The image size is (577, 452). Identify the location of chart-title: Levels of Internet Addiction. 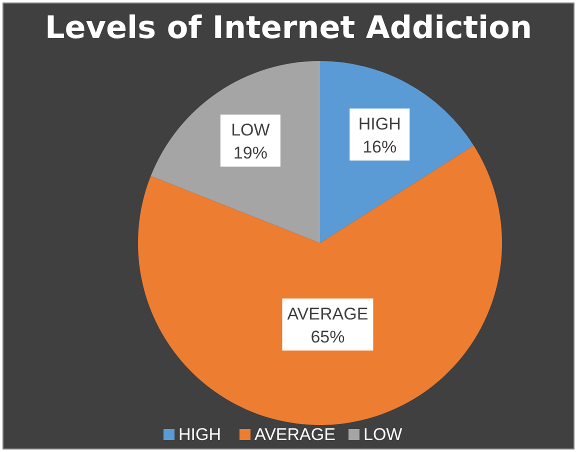
(288, 28).